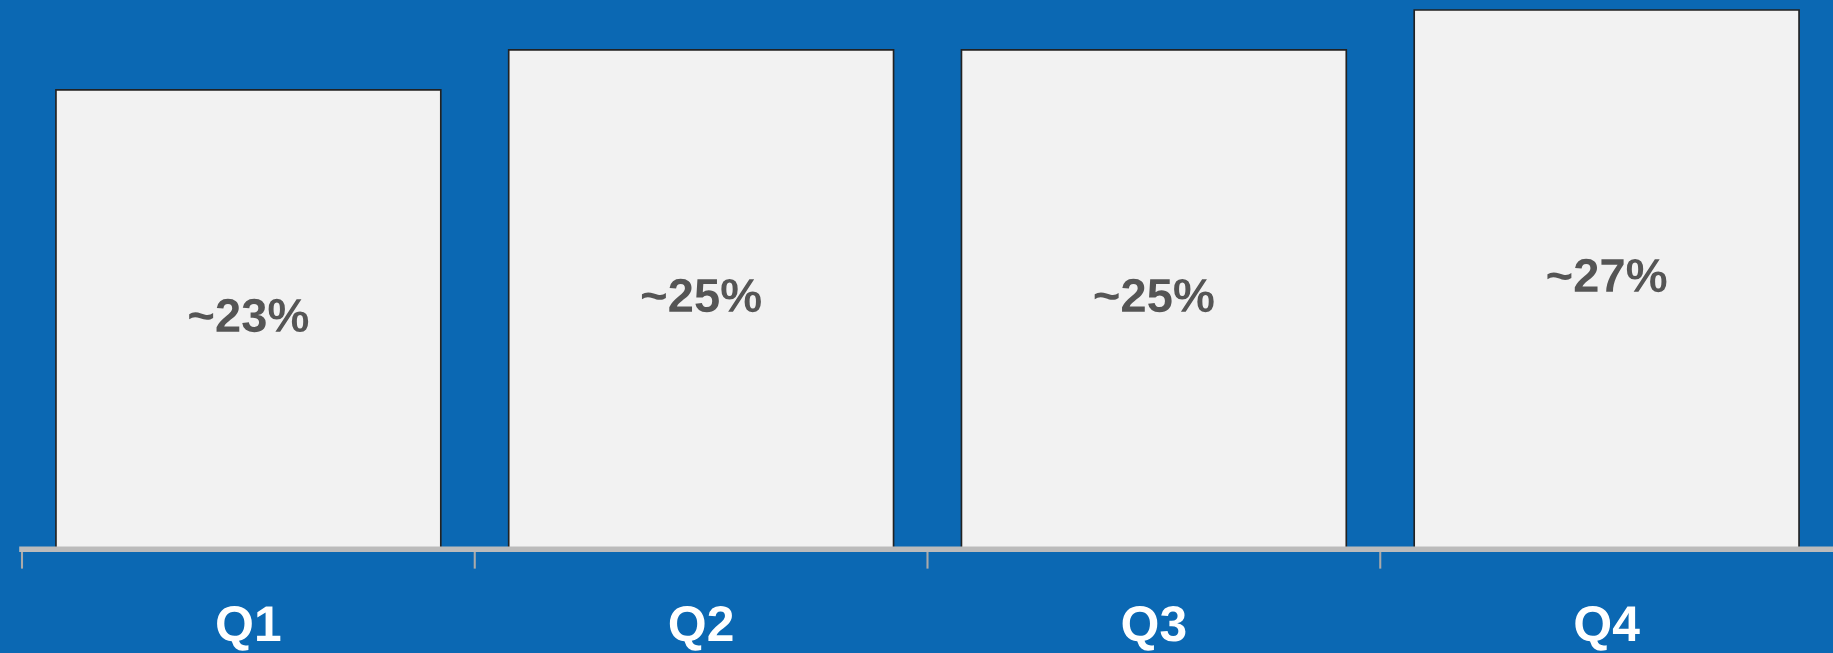  Describe the element at coordinates (249, 628) in the screenshot. I see `x-tick-label: Q1` at that location.